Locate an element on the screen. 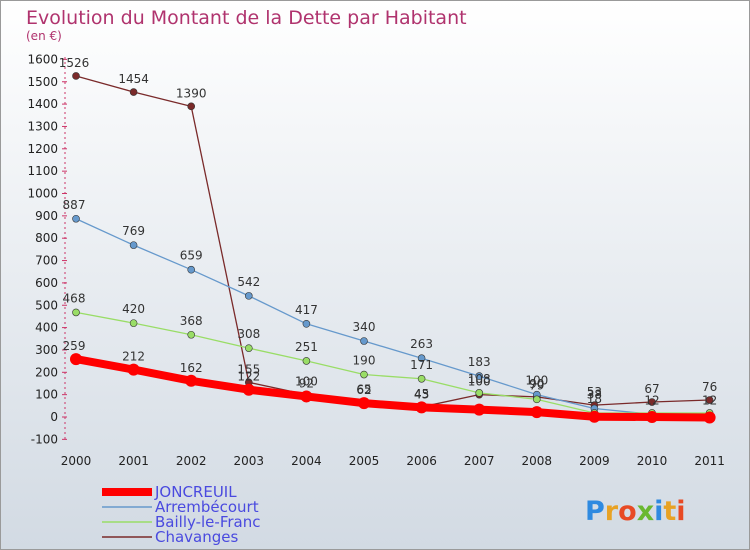 Image resolution: width=750 pixels, height=550 pixels. x-tick-label: 2000 is located at coordinates (76, 461).